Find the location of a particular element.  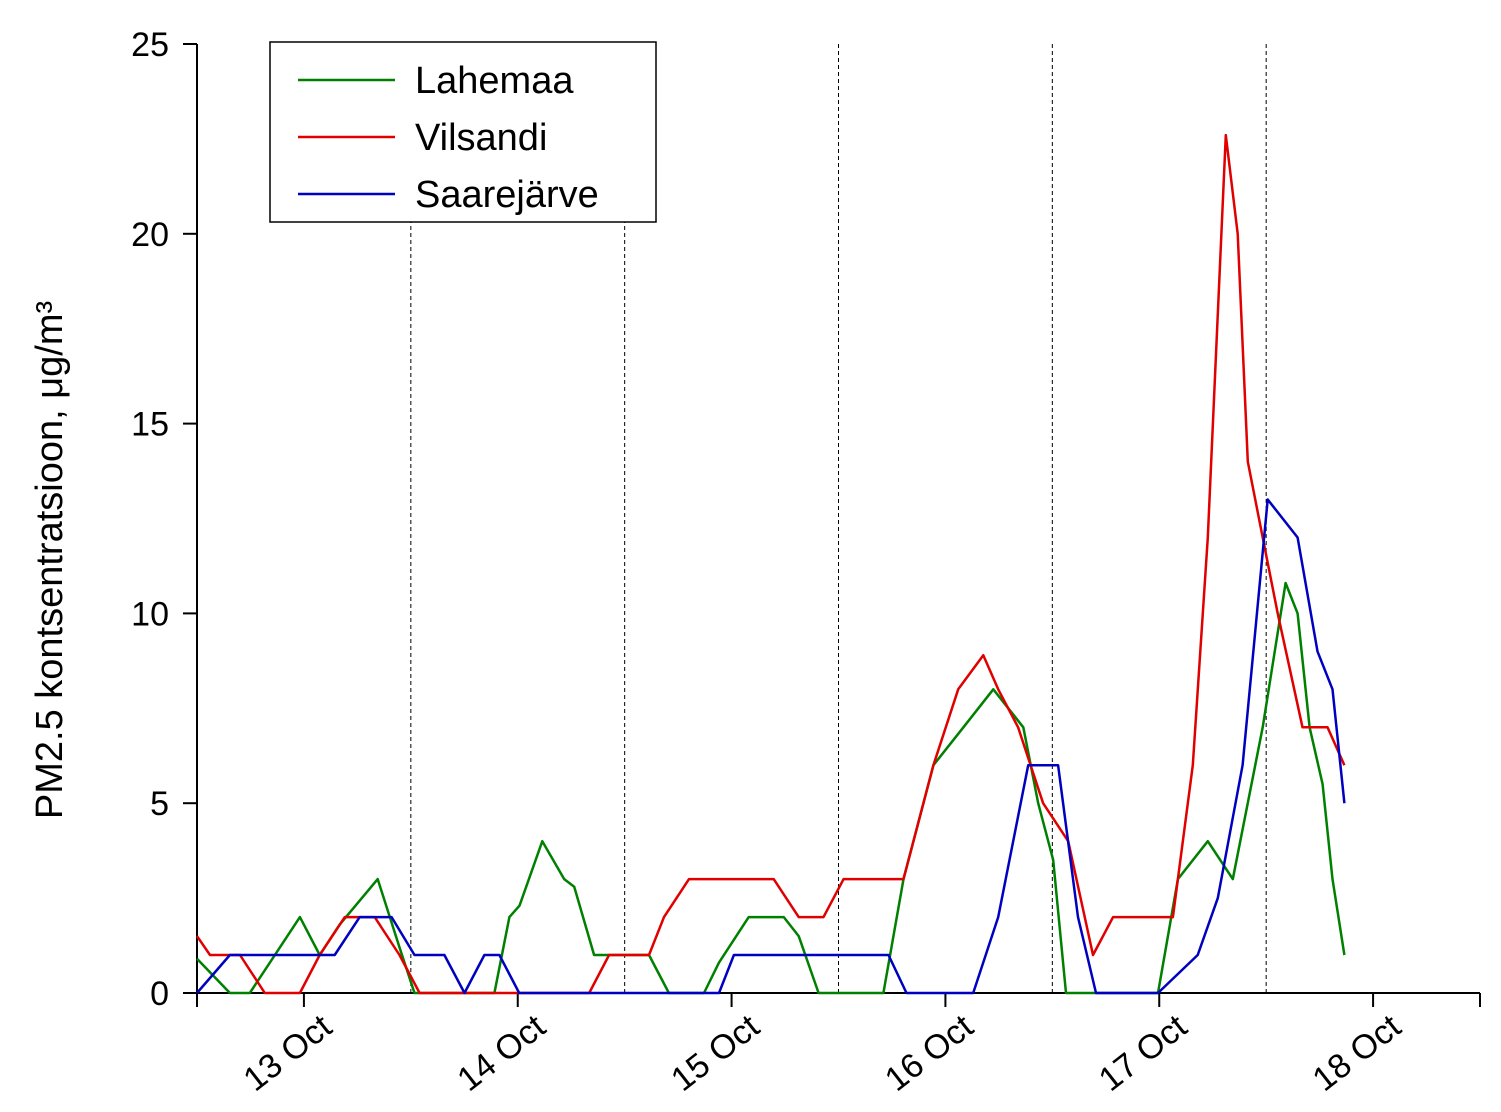

legend-label: Lahemaa is located at coordinates (494, 81).